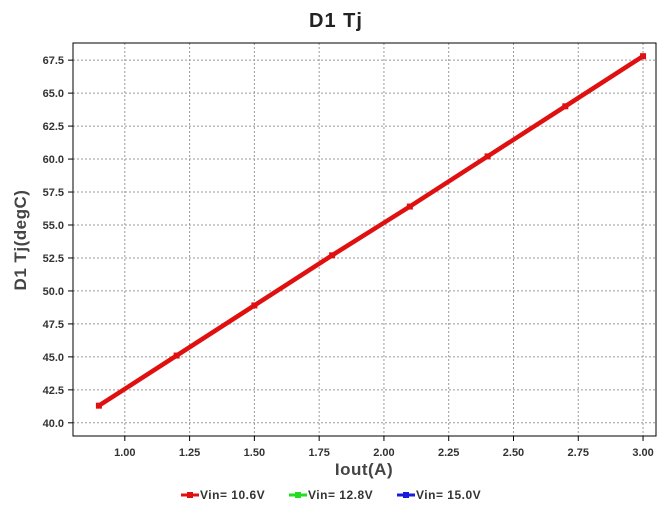 Image resolution: width=657 pixels, height=511 pixels. I want to click on chart-title: D1 Tj, so click(336, 21).